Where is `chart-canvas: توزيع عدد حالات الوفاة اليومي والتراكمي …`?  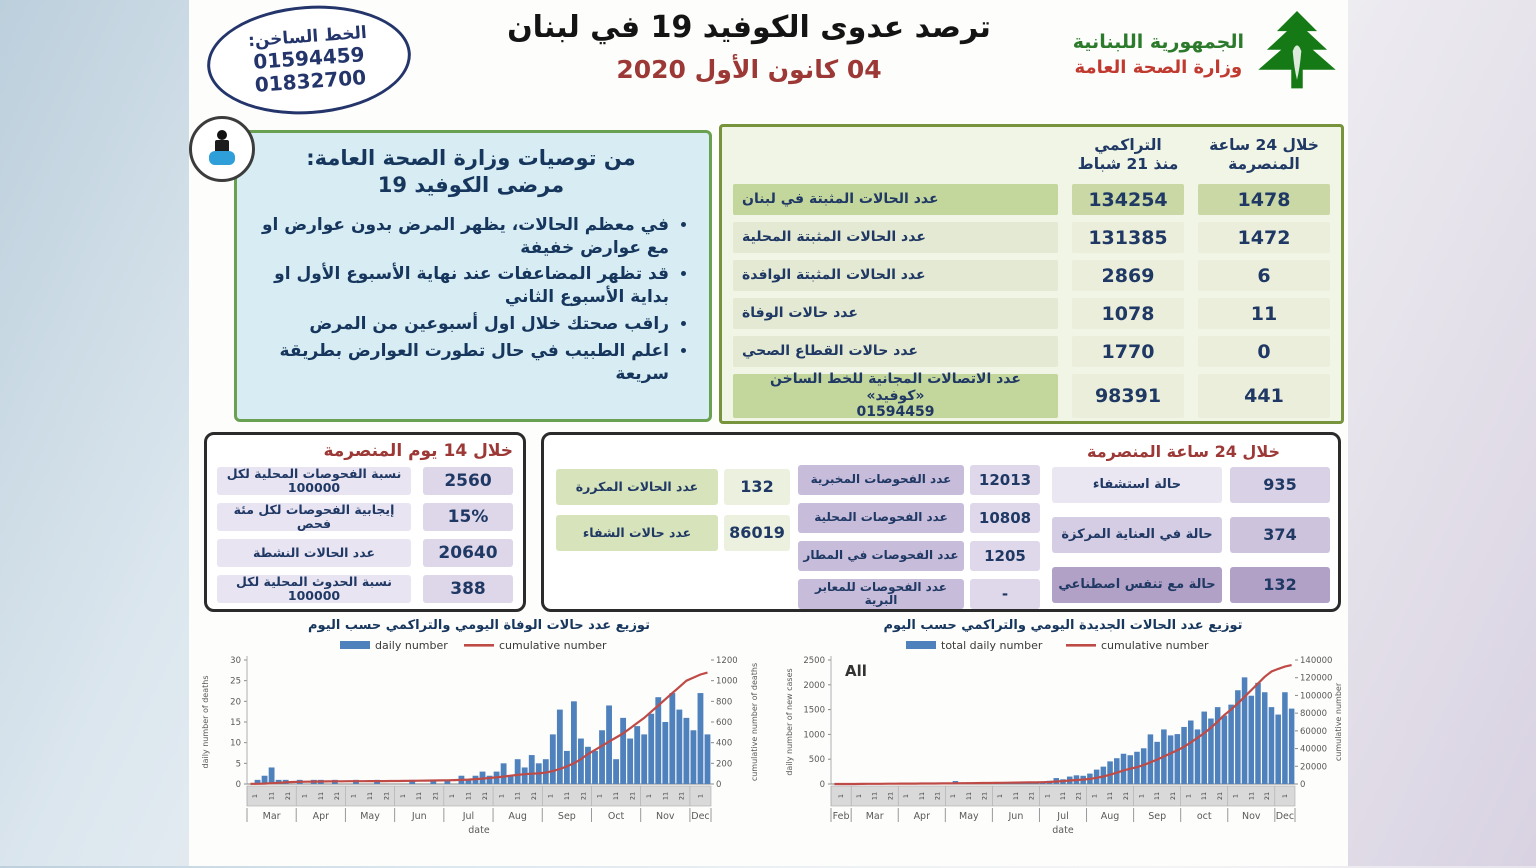
chart-canvas: توزيع عدد حالات الوفاة اليومي والتراكمي … is located at coordinates (480, 739).